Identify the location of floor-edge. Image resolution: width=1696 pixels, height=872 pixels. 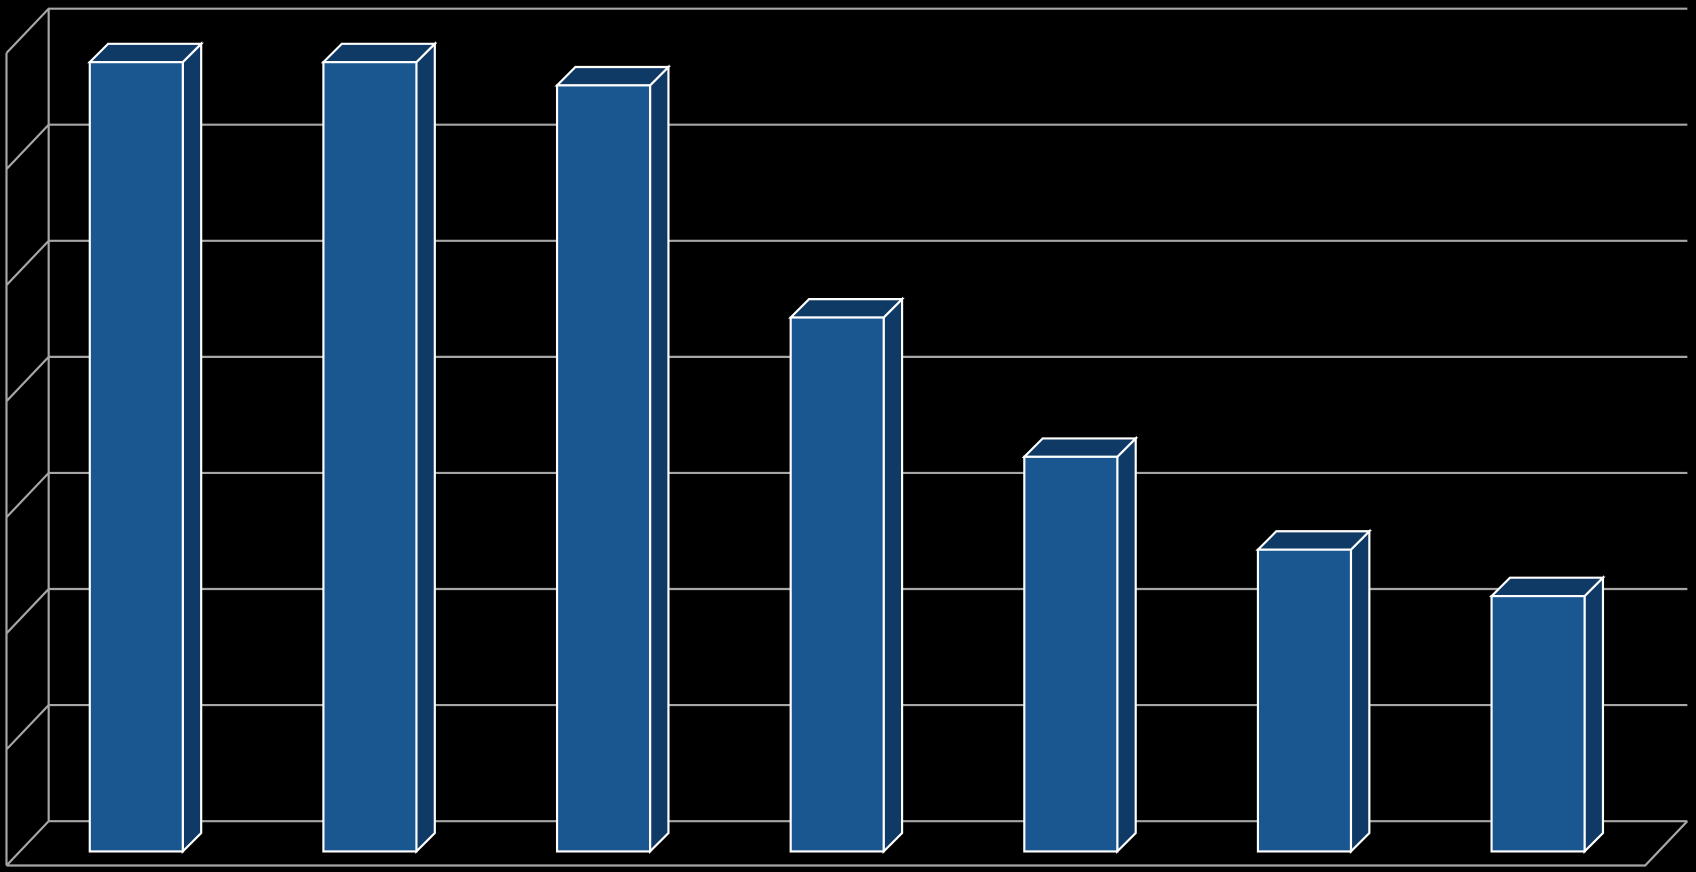
(847, 843).